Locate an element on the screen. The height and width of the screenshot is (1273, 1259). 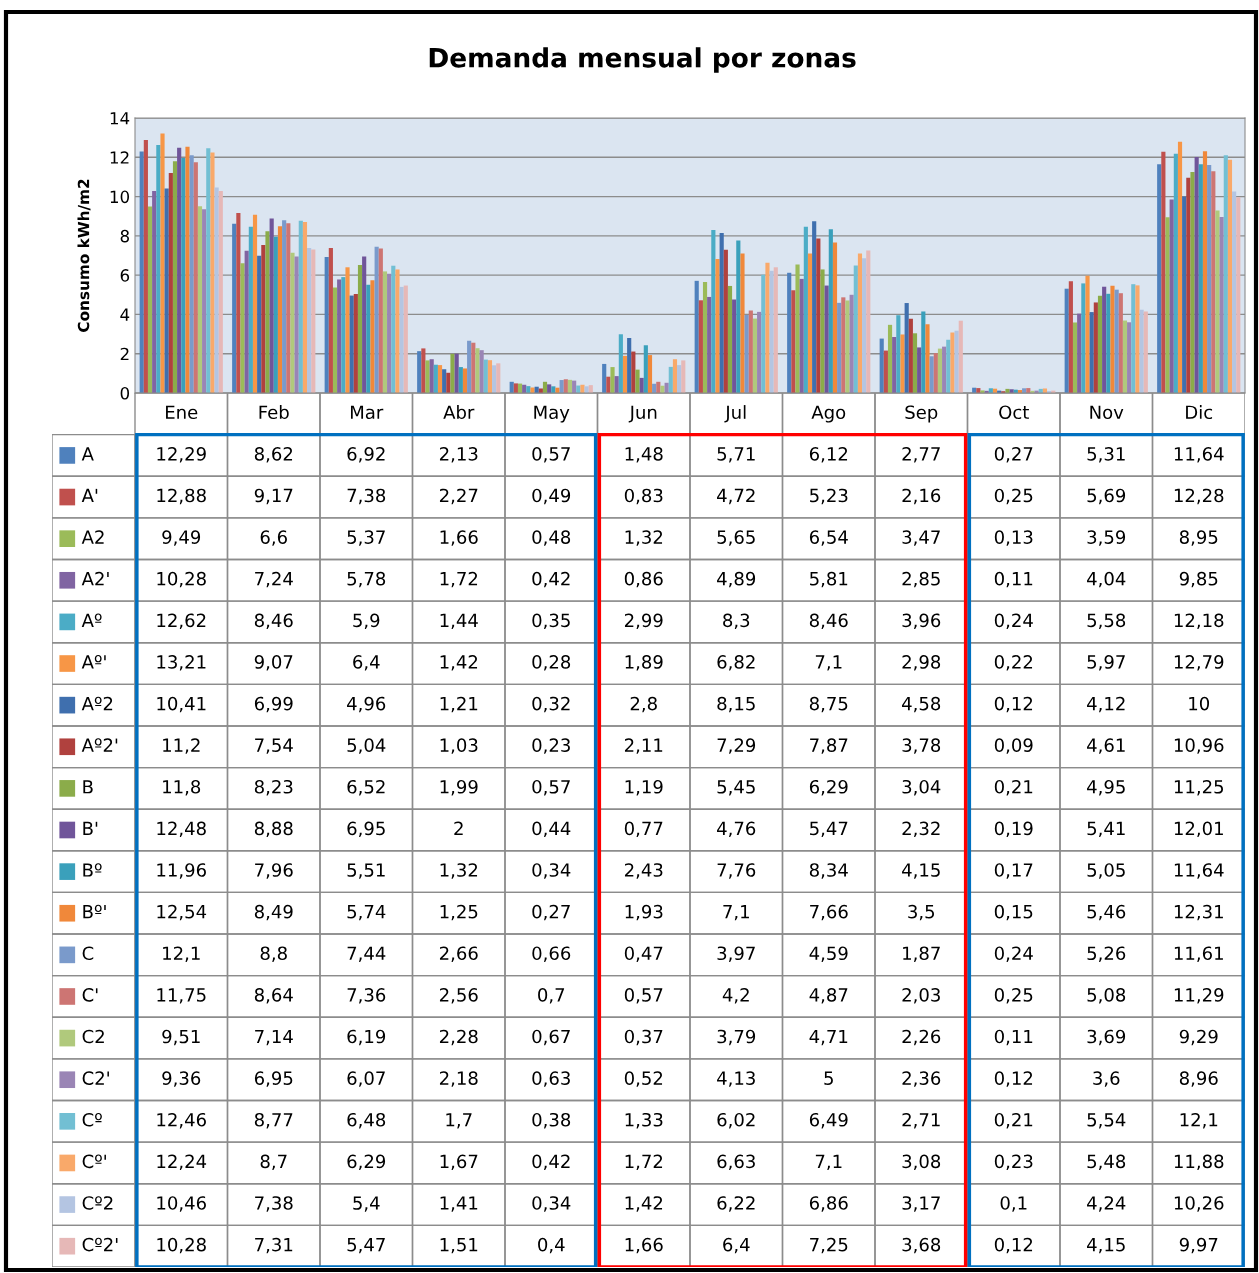
x-tick-label: May is located at coordinates (552, 414).